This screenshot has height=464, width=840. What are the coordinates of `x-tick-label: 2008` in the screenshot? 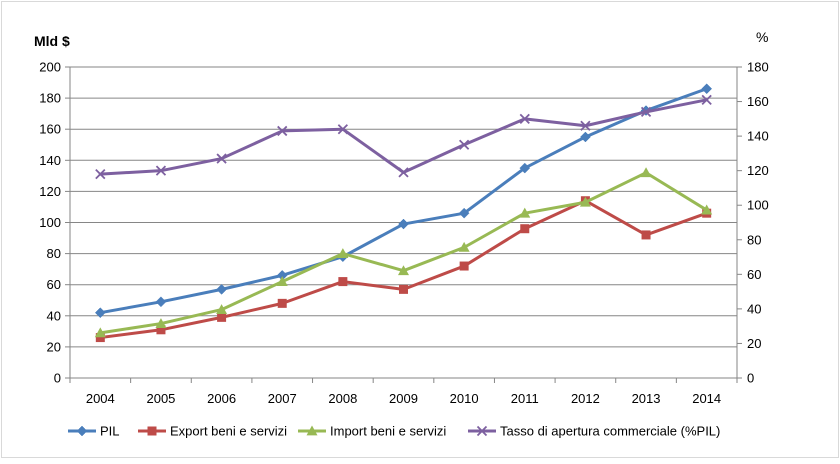 It's located at (342, 398).